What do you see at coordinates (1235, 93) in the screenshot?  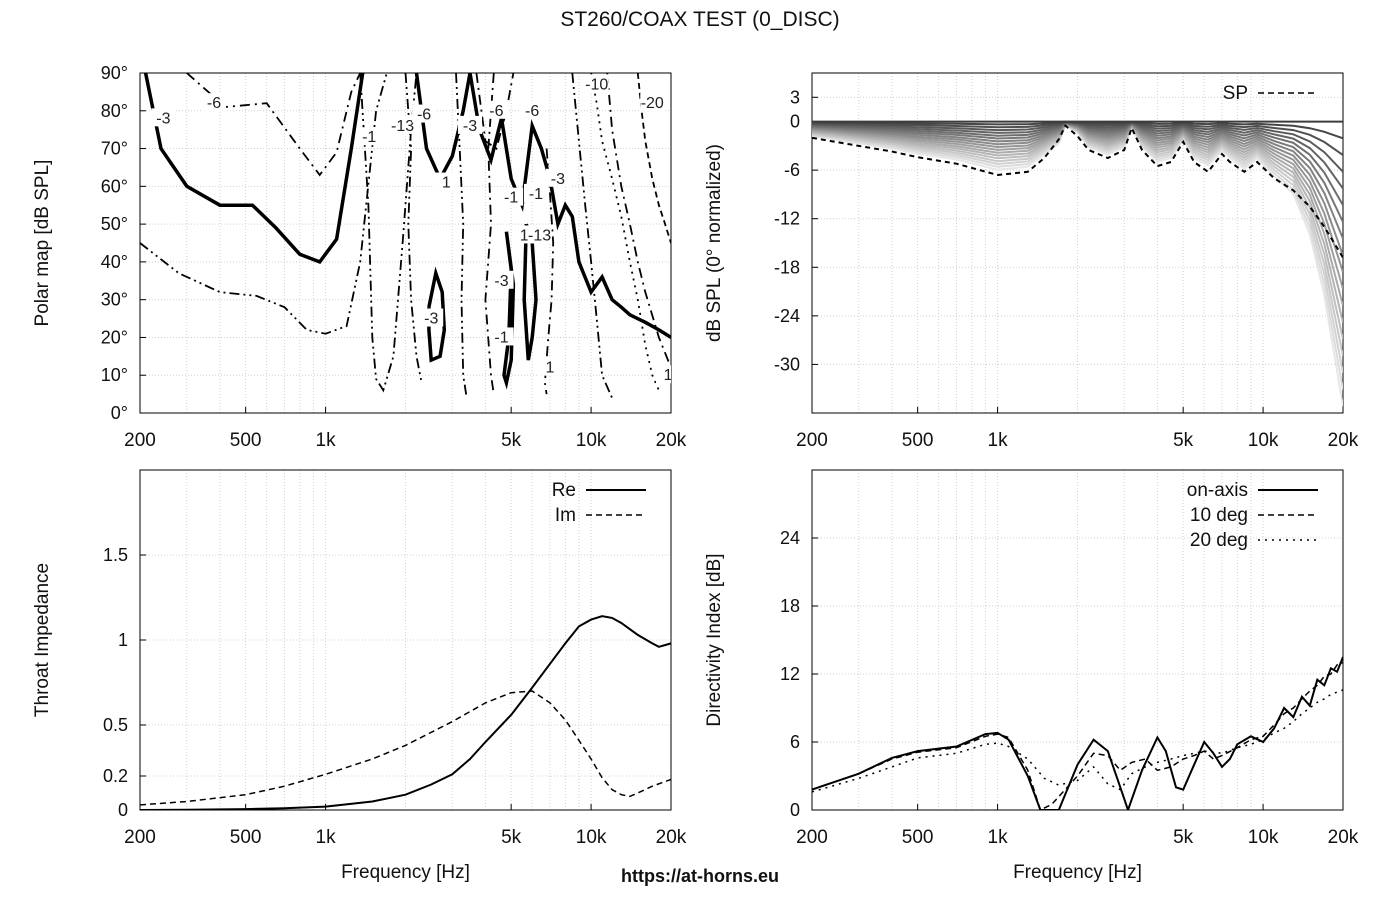 I see `legend-label: SP` at bounding box center [1235, 93].